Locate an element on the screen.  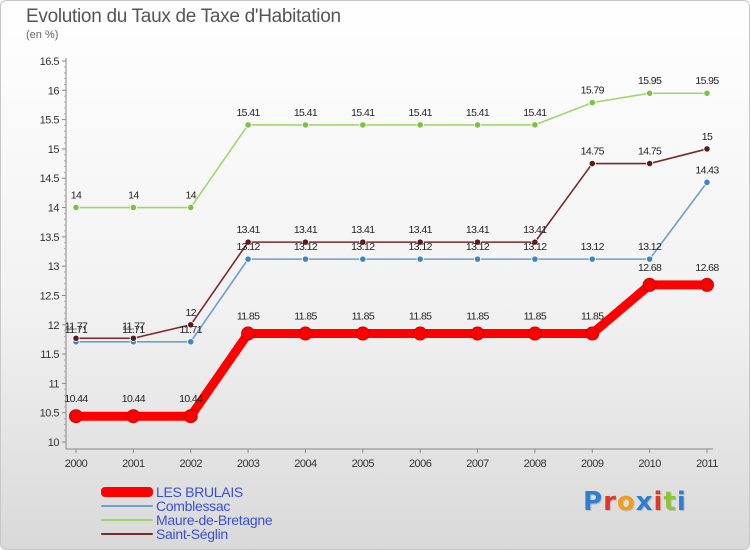
y-tick-label: 14.5 is located at coordinates (50, 179).